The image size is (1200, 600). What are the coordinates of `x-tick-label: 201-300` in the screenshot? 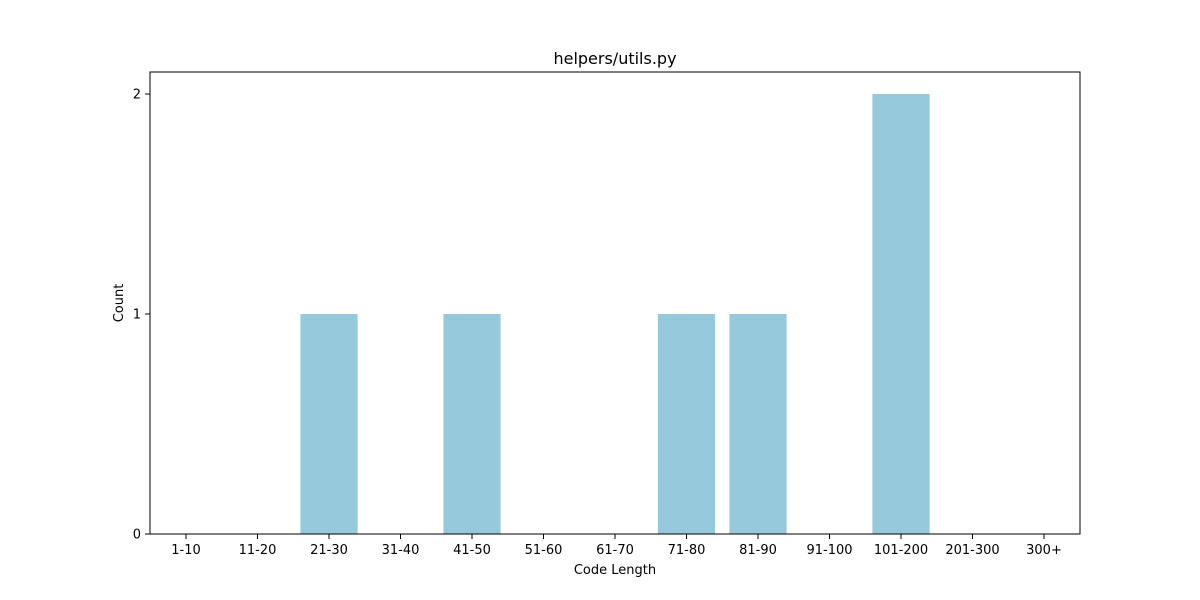 It's located at (972, 550).